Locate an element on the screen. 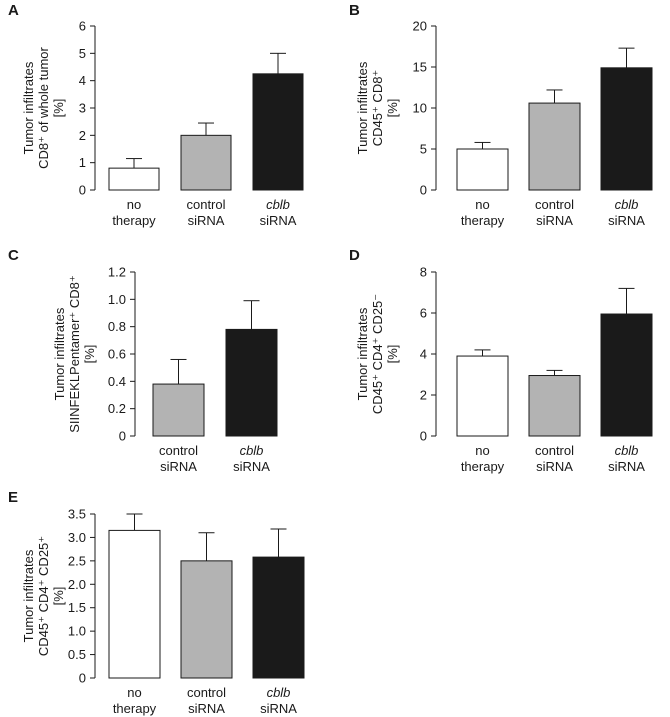 This screenshot has height=717, width=670. y-tick-label: 0.4 is located at coordinates (117, 381).